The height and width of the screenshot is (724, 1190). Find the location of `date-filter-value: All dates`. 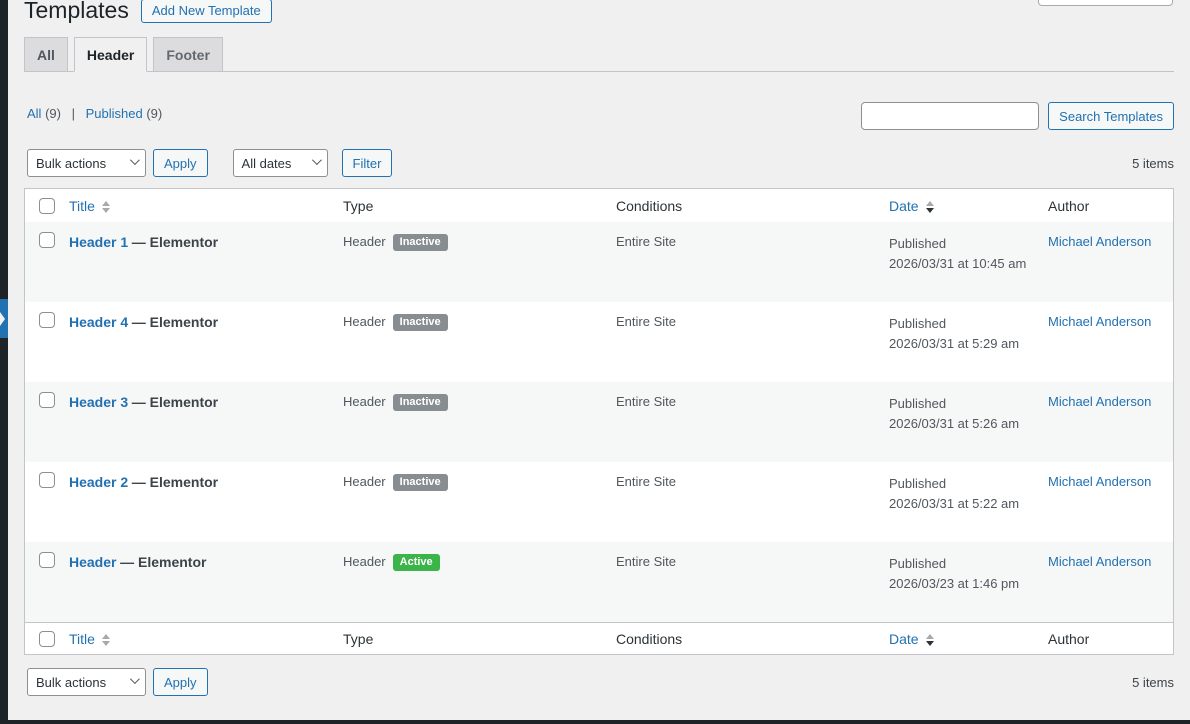

date-filter-value: All dates is located at coordinates (266, 163).